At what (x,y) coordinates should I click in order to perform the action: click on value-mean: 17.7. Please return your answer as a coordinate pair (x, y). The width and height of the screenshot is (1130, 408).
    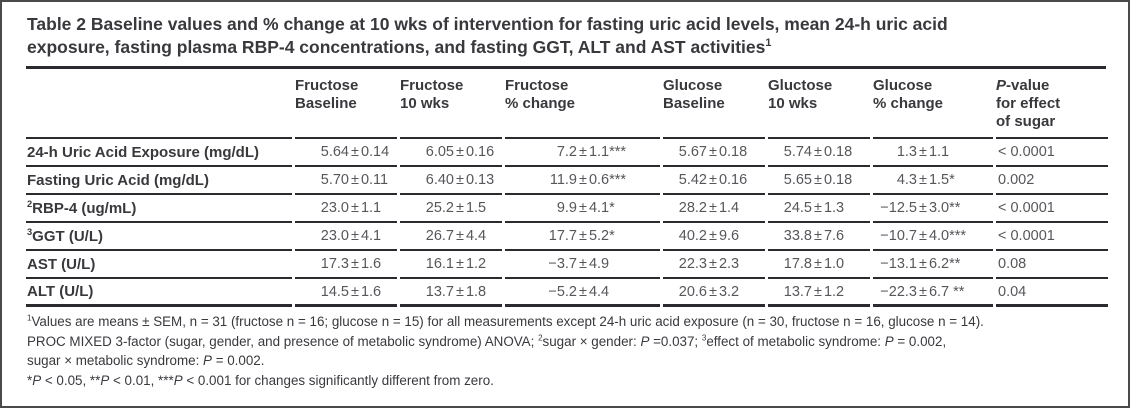
    Looking at the image, I should click on (562, 236).